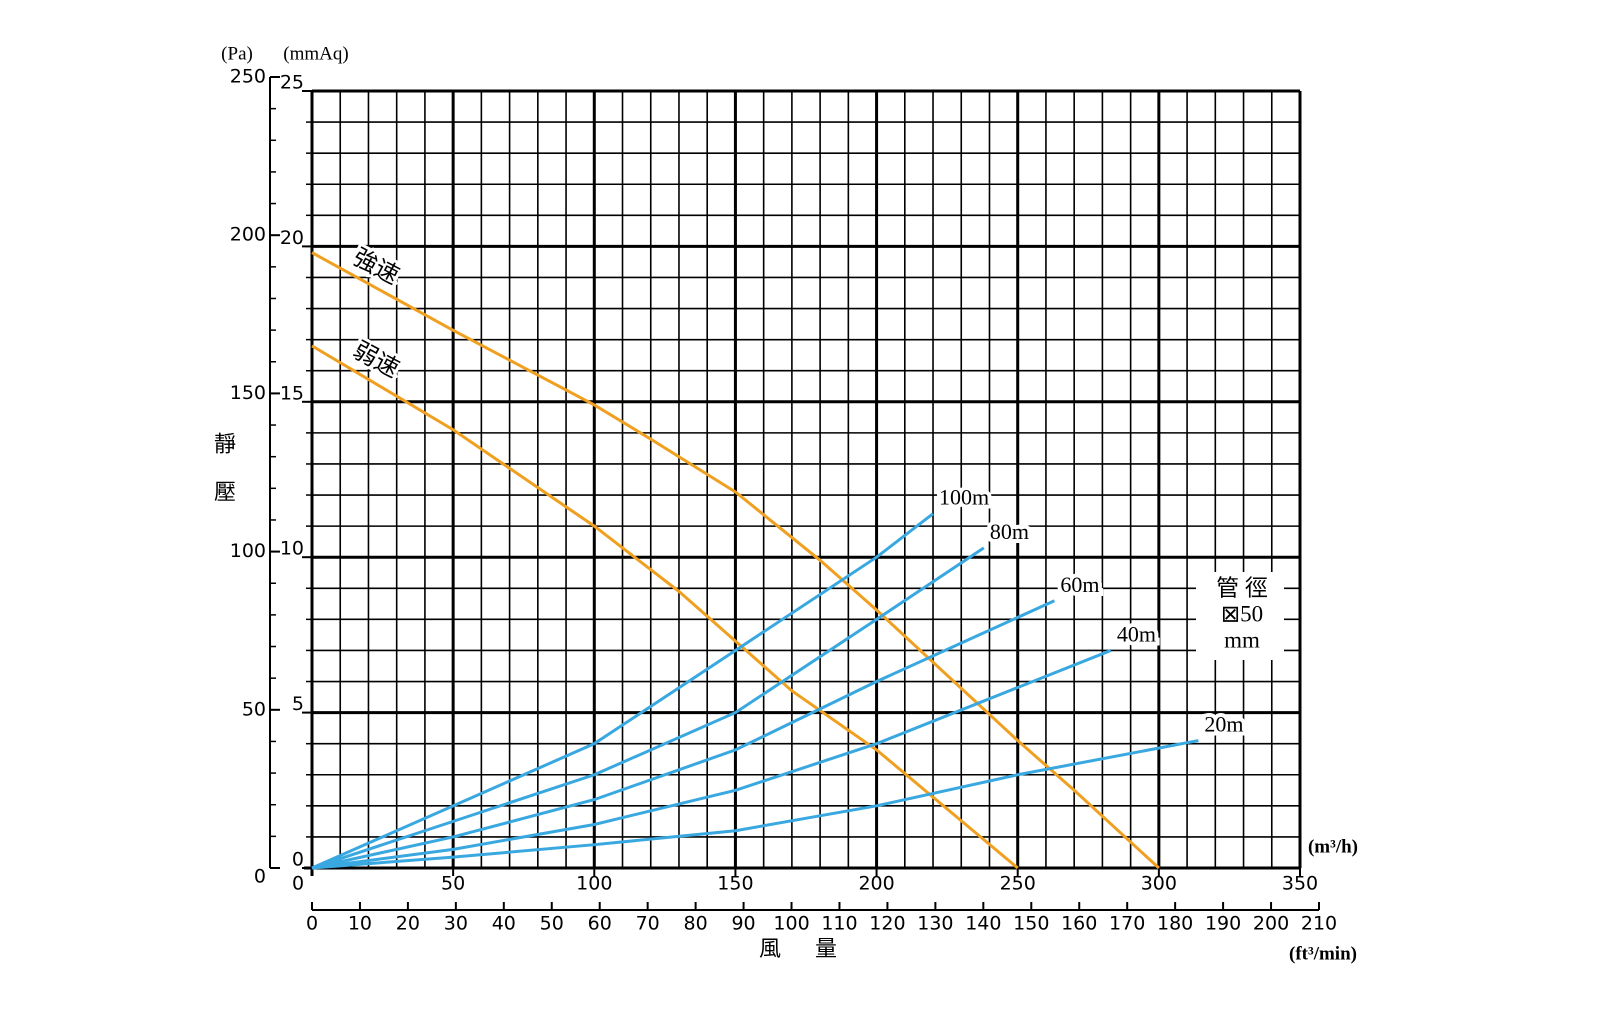 The image size is (1600, 1035). Describe the element at coordinates (408, 924) in the screenshot. I see `x2-tick-label: 20` at that location.